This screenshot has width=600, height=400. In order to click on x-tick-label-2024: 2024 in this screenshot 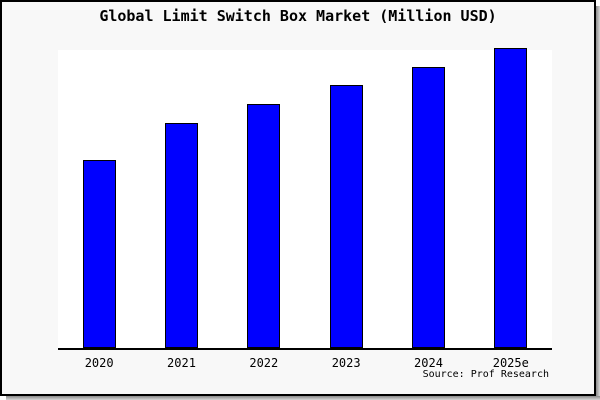, I will do `click(428, 363)`.